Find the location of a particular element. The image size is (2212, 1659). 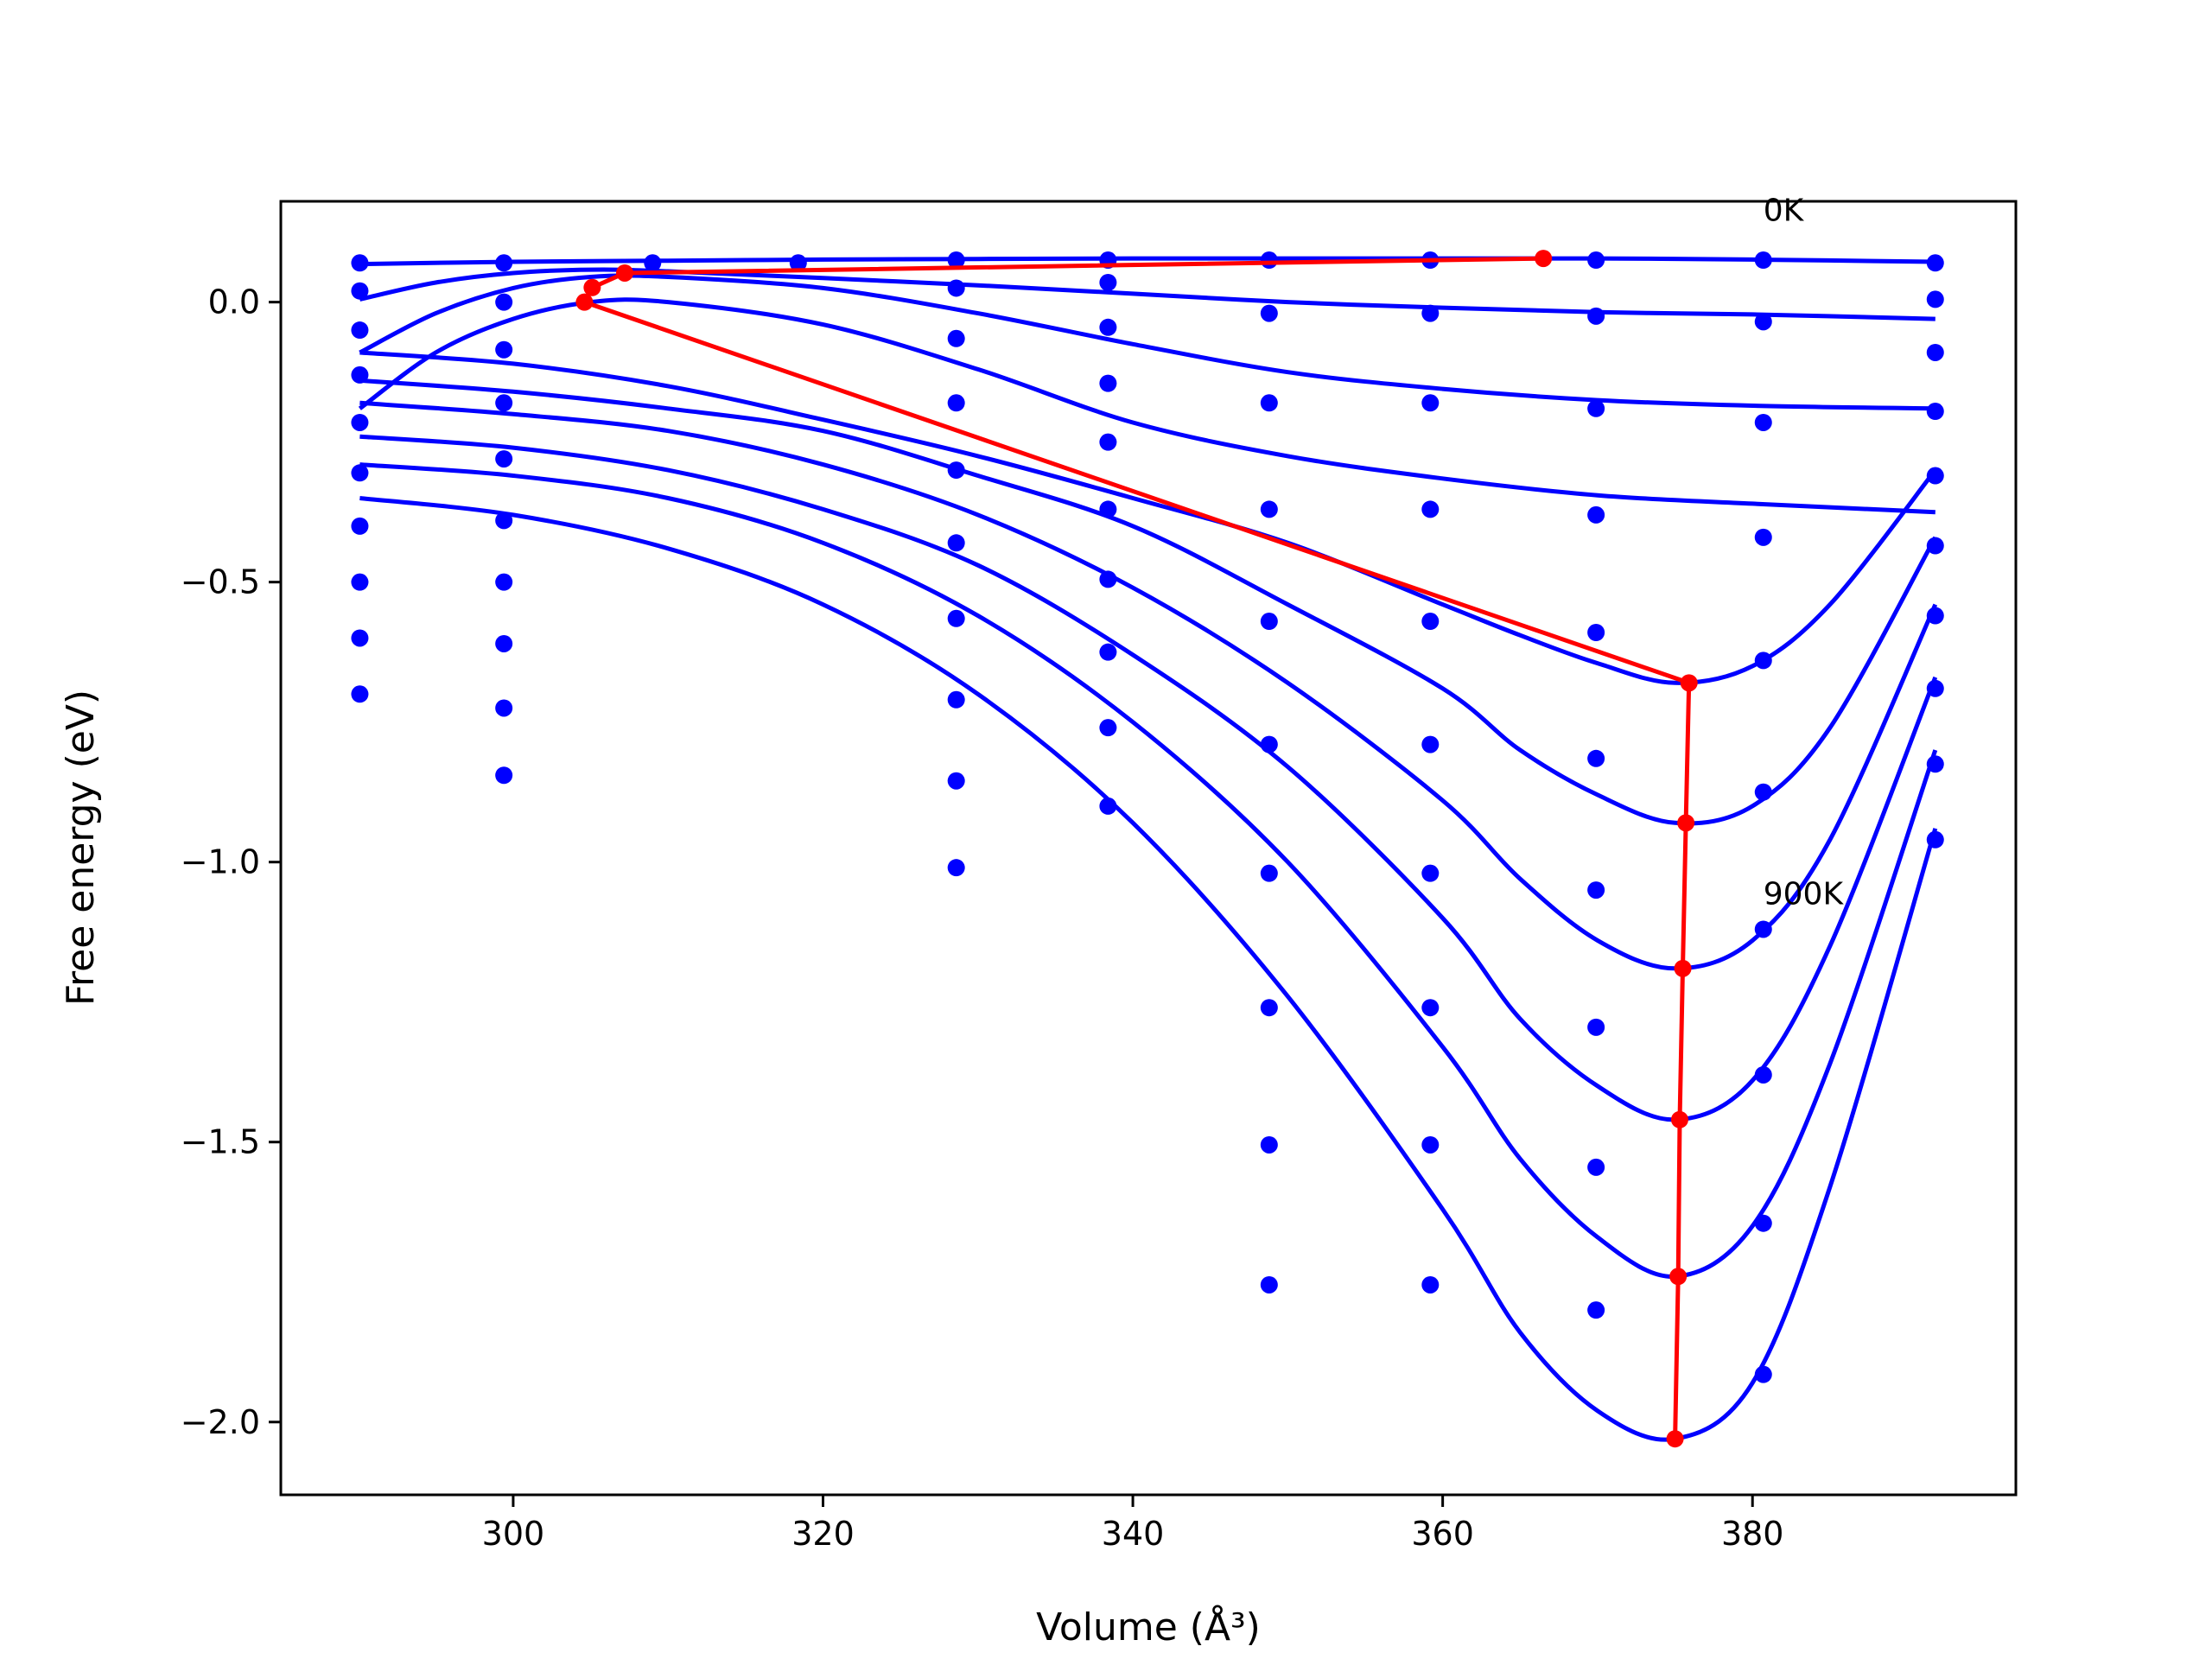

y-tick-label: −2.0 is located at coordinates (220, 1422).